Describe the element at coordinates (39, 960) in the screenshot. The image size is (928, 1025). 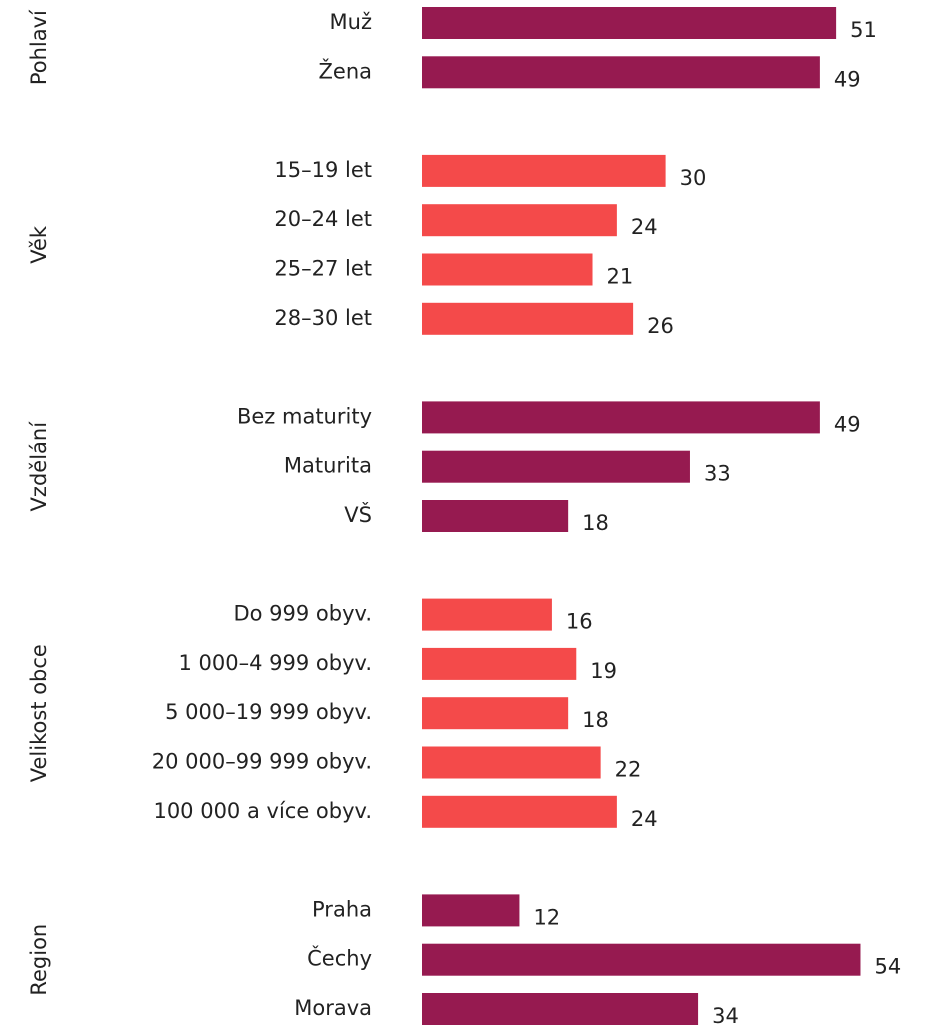
I see `group-label: Region` at that location.